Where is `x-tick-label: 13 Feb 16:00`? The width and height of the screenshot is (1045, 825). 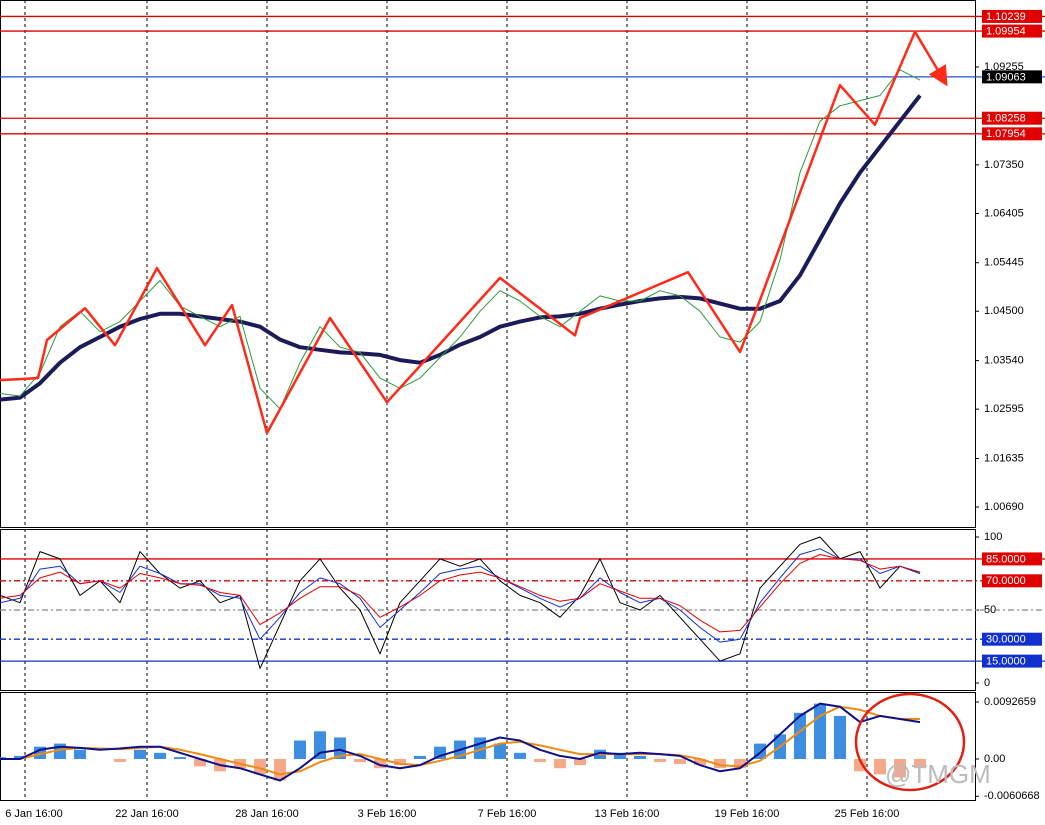 x-tick-label: 13 Feb 16:00 is located at coordinates (627, 814).